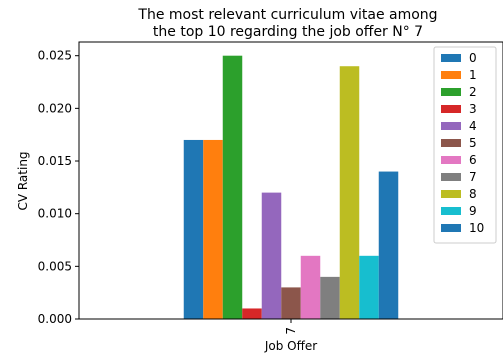 Image resolution: width=503 pixels, height=357 pixels. I want to click on y-axis-label: CV Rating, so click(23, 180).